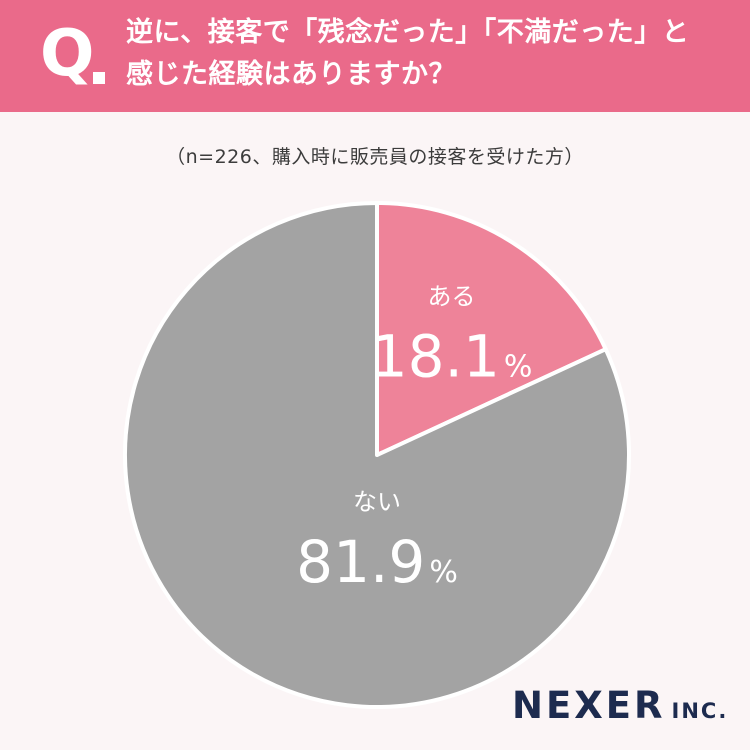  What do you see at coordinates (589, 705) in the screenshot?
I see `logo-main-text: NEXER` at bounding box center [589, 705].